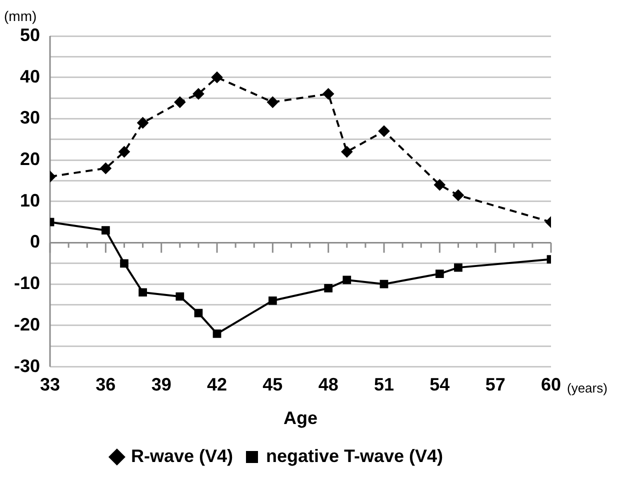 Image resolution: width=623 pixels, height=480 pixels. Describe the element at coordinates (440, 384) in the screenshot. I see `x-tick-label: 54` at that location.